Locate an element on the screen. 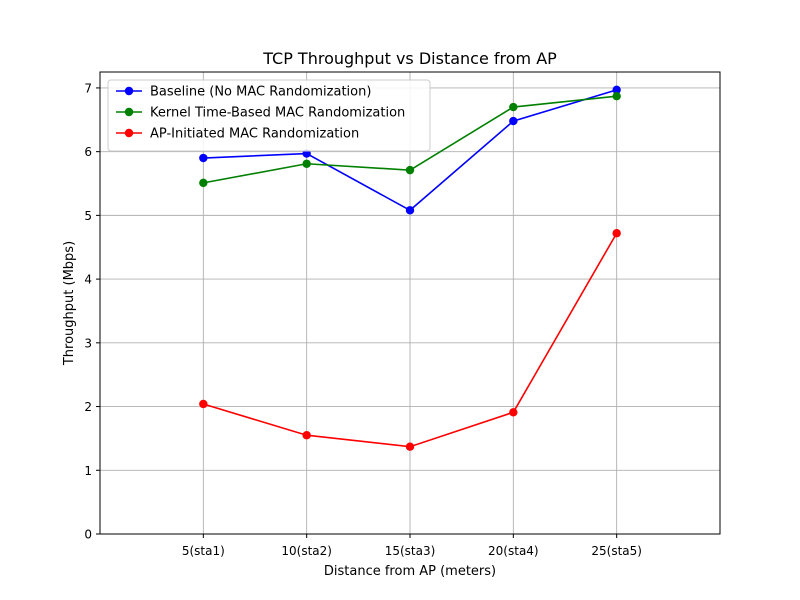  legend-label: Kernel Time-Based MAC Randomization is located at coordinates (277, 113).